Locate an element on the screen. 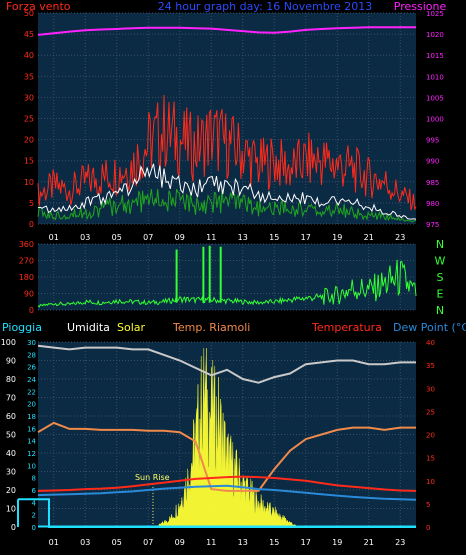 This screenshot has width=466, height=555. rain-tick-label: 16 is located at coordinates (31, 429).